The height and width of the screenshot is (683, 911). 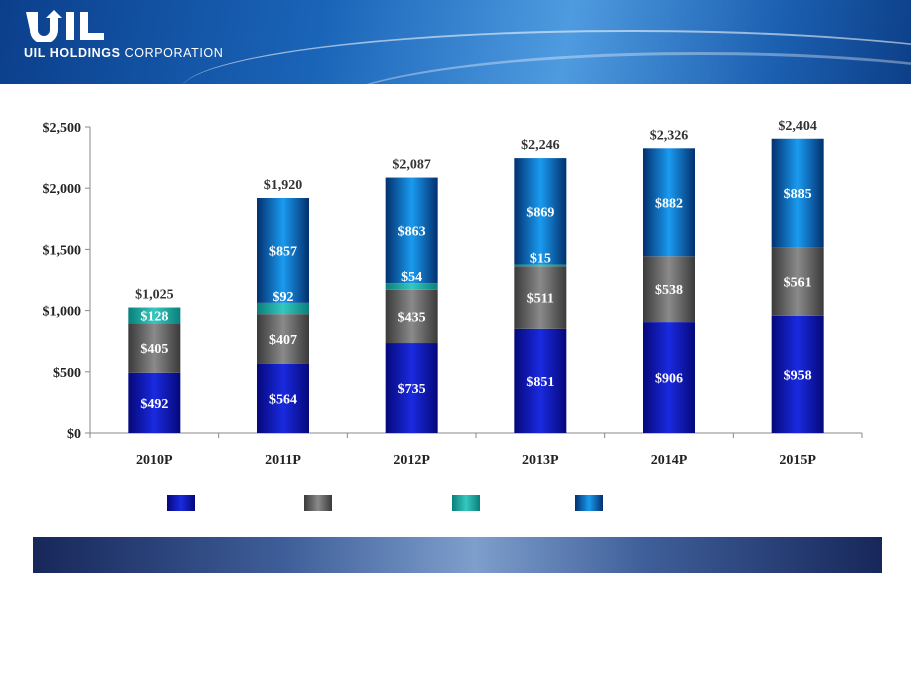 What do you see at coordinates (62, 128) in the screenshot?
I see `y-tick-label: $2,500` at bounding box center [62, 128].